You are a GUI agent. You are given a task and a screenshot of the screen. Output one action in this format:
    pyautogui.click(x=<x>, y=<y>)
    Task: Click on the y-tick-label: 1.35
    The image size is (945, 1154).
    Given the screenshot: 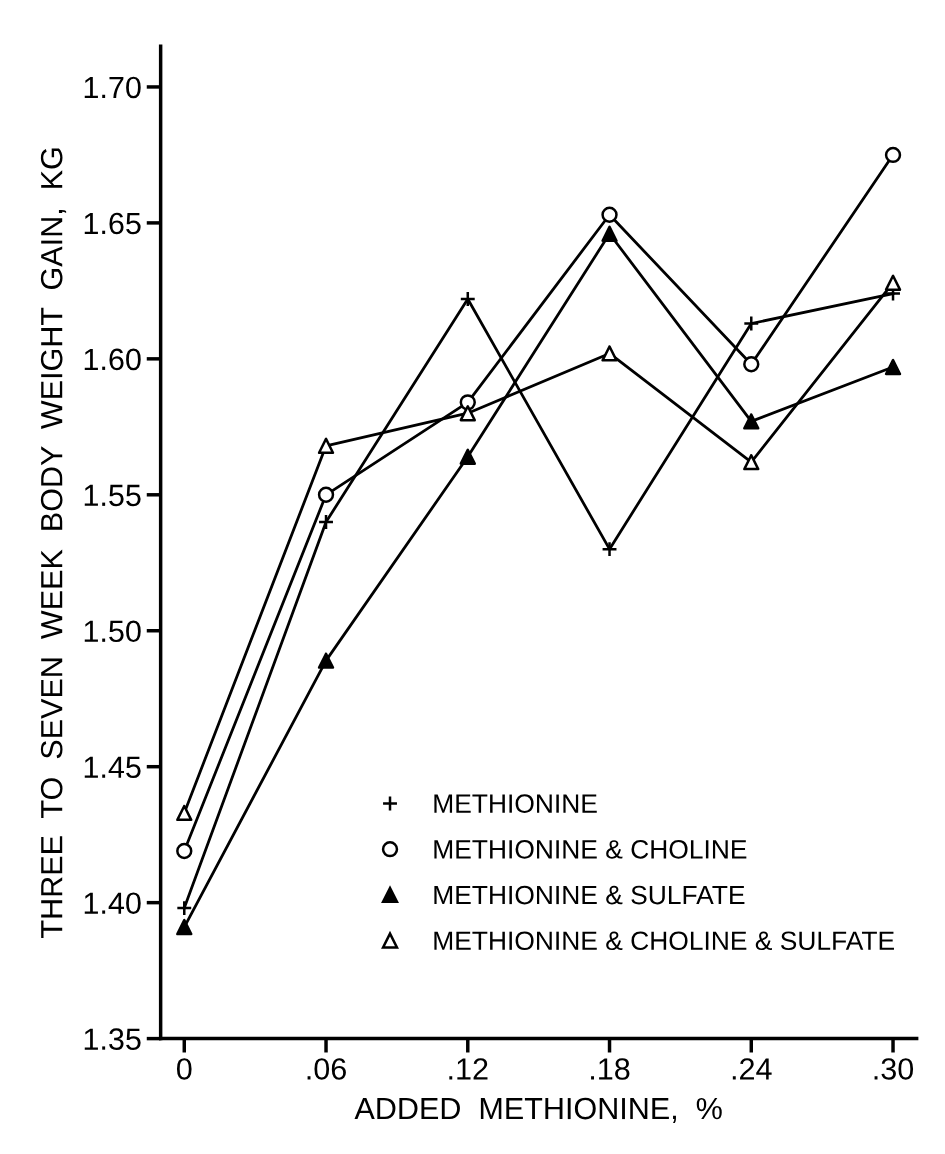 What is the action you would take?
    pyautogui.click(x=112, y=1039)
    